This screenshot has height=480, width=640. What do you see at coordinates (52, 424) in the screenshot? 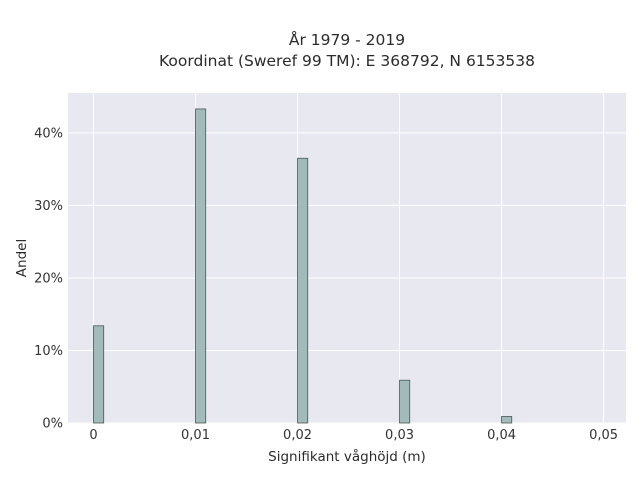
I see `y-tick-label-0: 0%` at bounding box center [52, 424].